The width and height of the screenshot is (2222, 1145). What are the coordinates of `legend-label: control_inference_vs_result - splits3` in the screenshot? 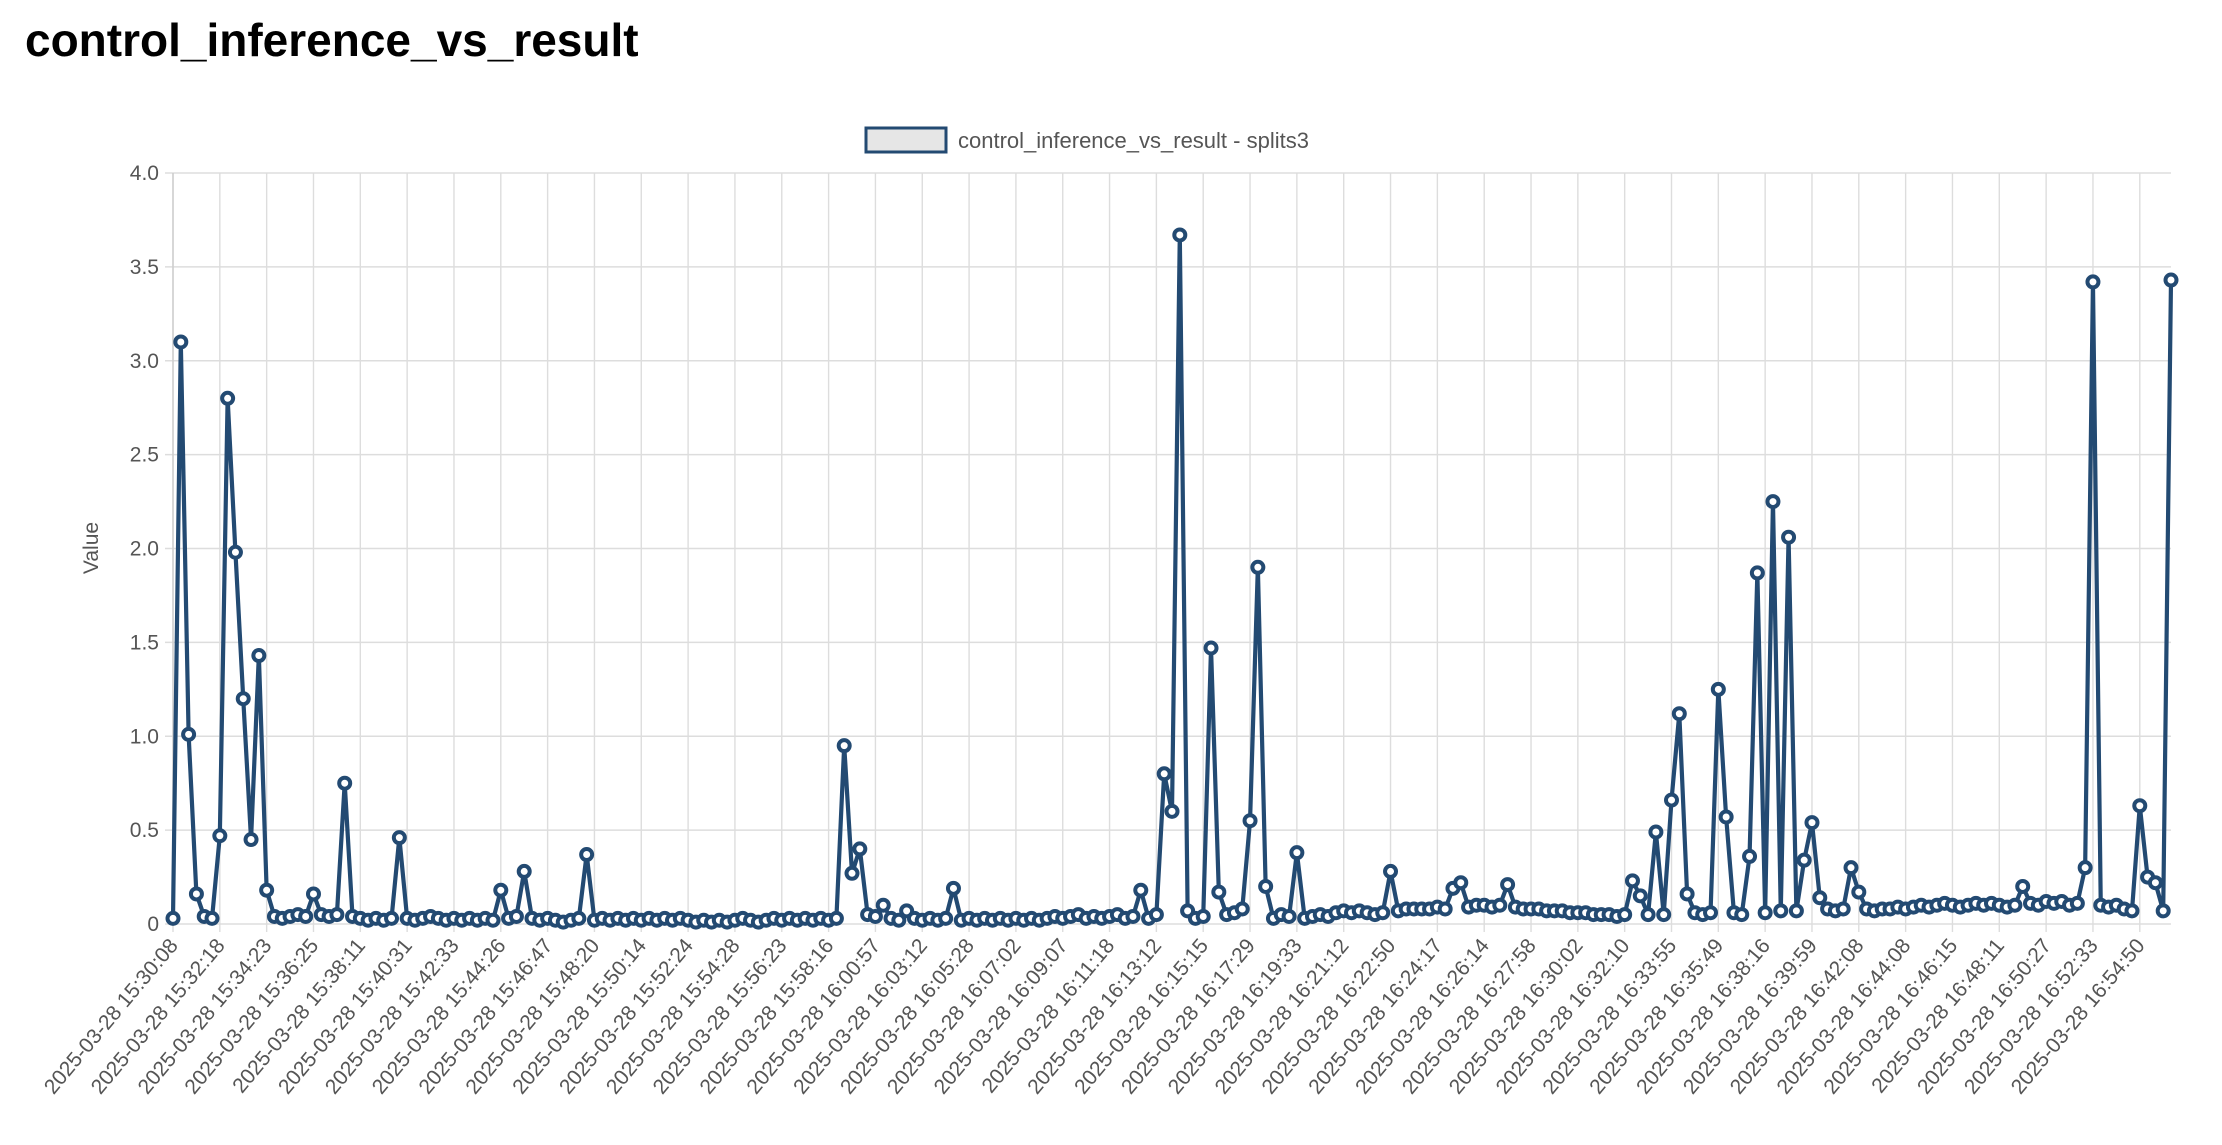 It's located at (1133, 140).